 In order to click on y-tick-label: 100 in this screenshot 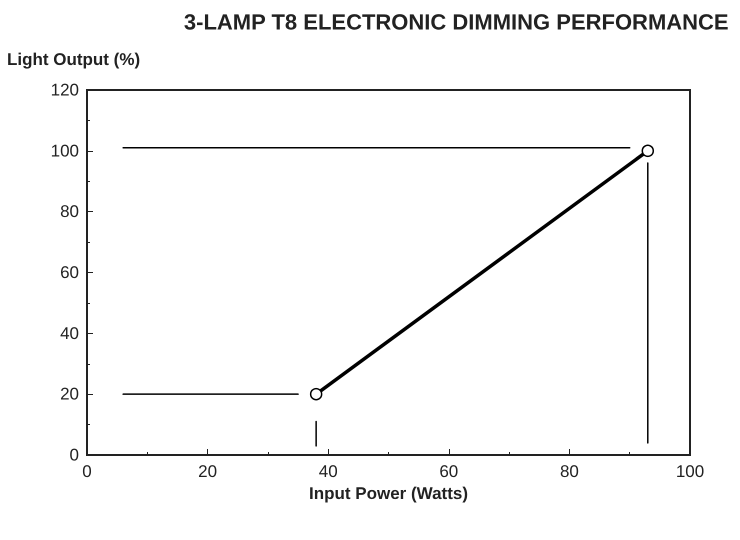, I will do `click(64, 150)`.